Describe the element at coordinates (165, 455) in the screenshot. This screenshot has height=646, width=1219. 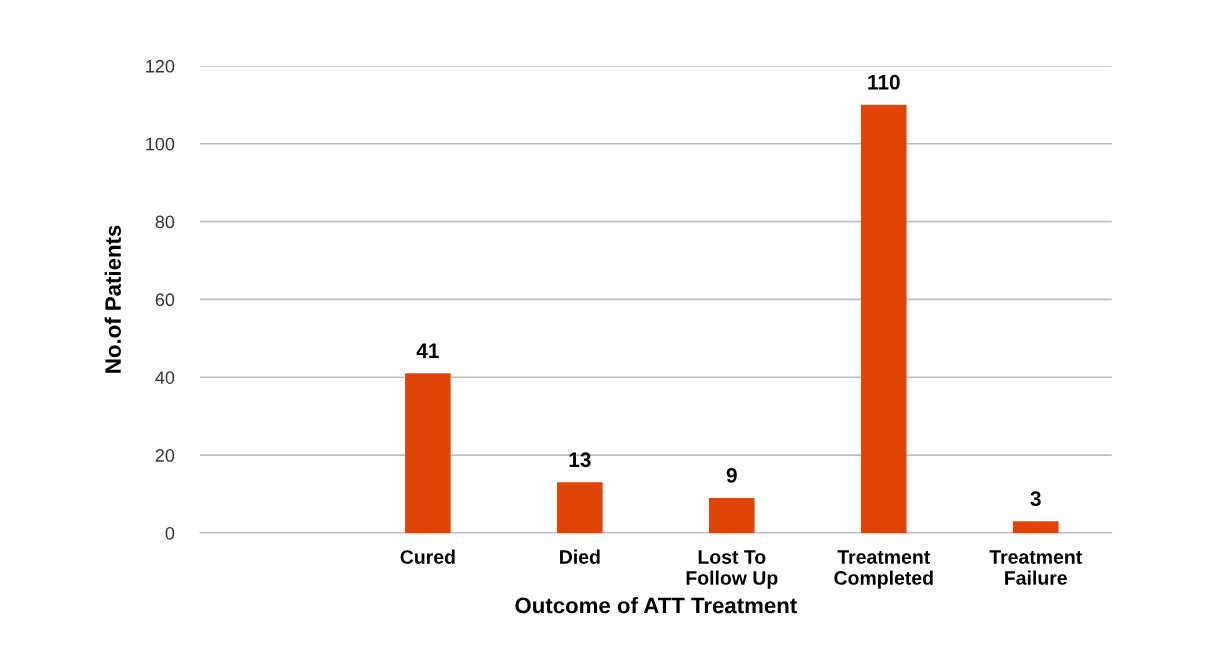
I see `y-tick-label: 20` at that location.